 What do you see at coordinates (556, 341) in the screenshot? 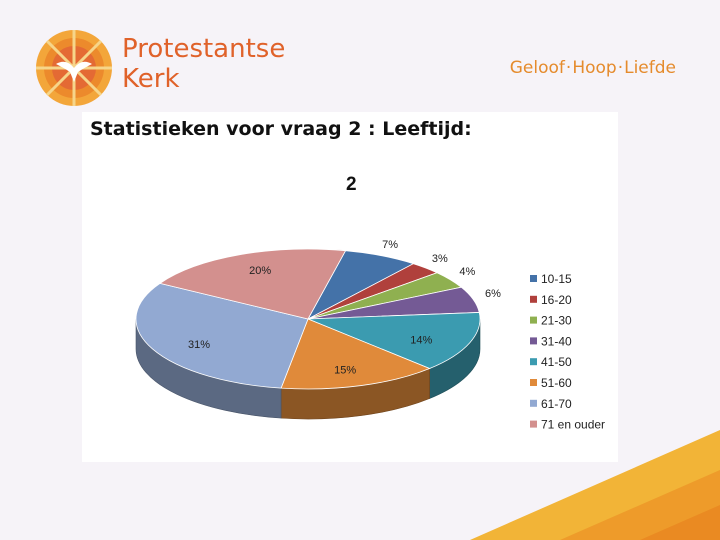
I see `legend-label-31-40: 31-40` at bounding box center [556, 341].